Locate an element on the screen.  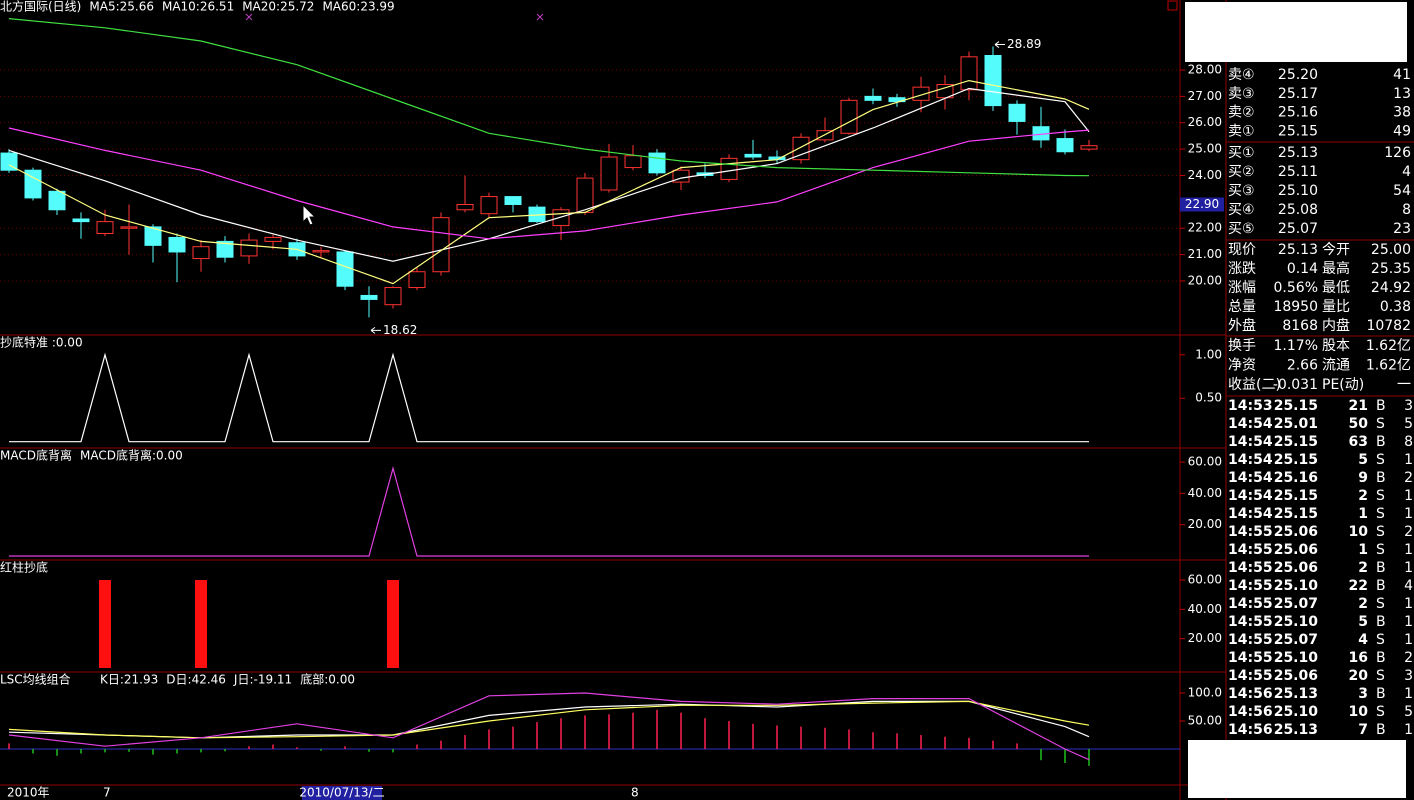
book-volume: 23 is located at coordinates (1402, 229).